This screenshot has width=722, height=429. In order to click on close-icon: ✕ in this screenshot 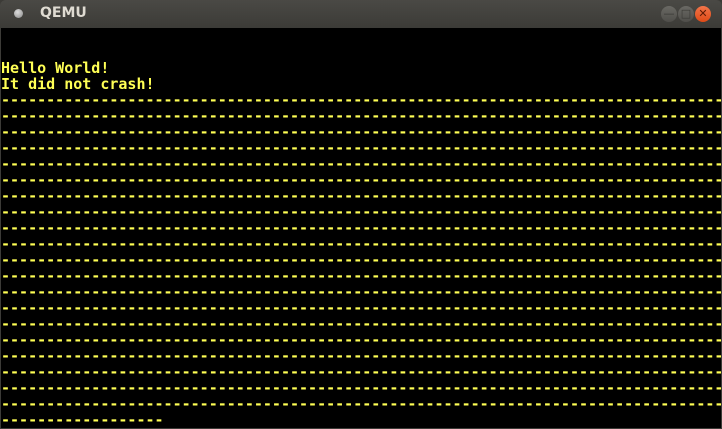, I will do `click(703, 13)`.